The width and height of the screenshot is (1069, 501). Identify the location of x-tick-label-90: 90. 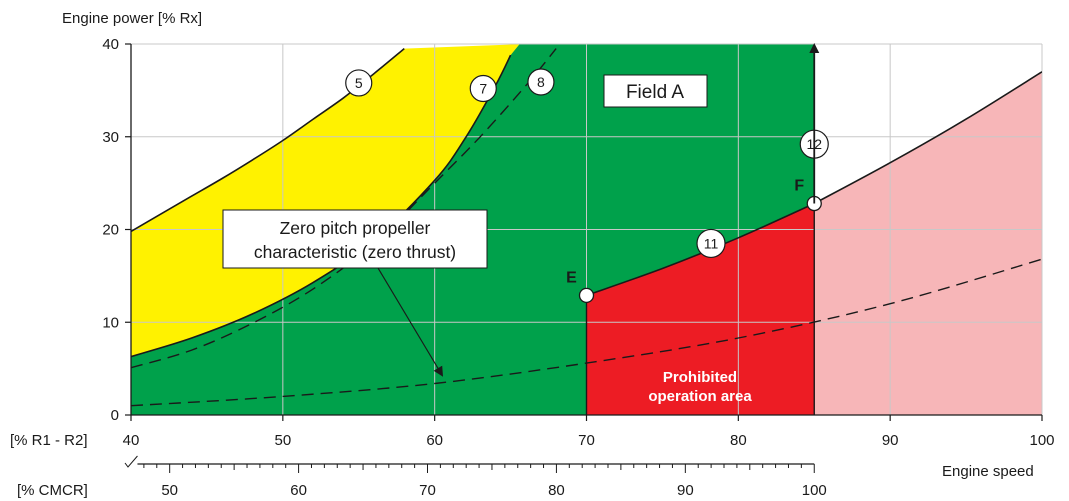
(890, 440).